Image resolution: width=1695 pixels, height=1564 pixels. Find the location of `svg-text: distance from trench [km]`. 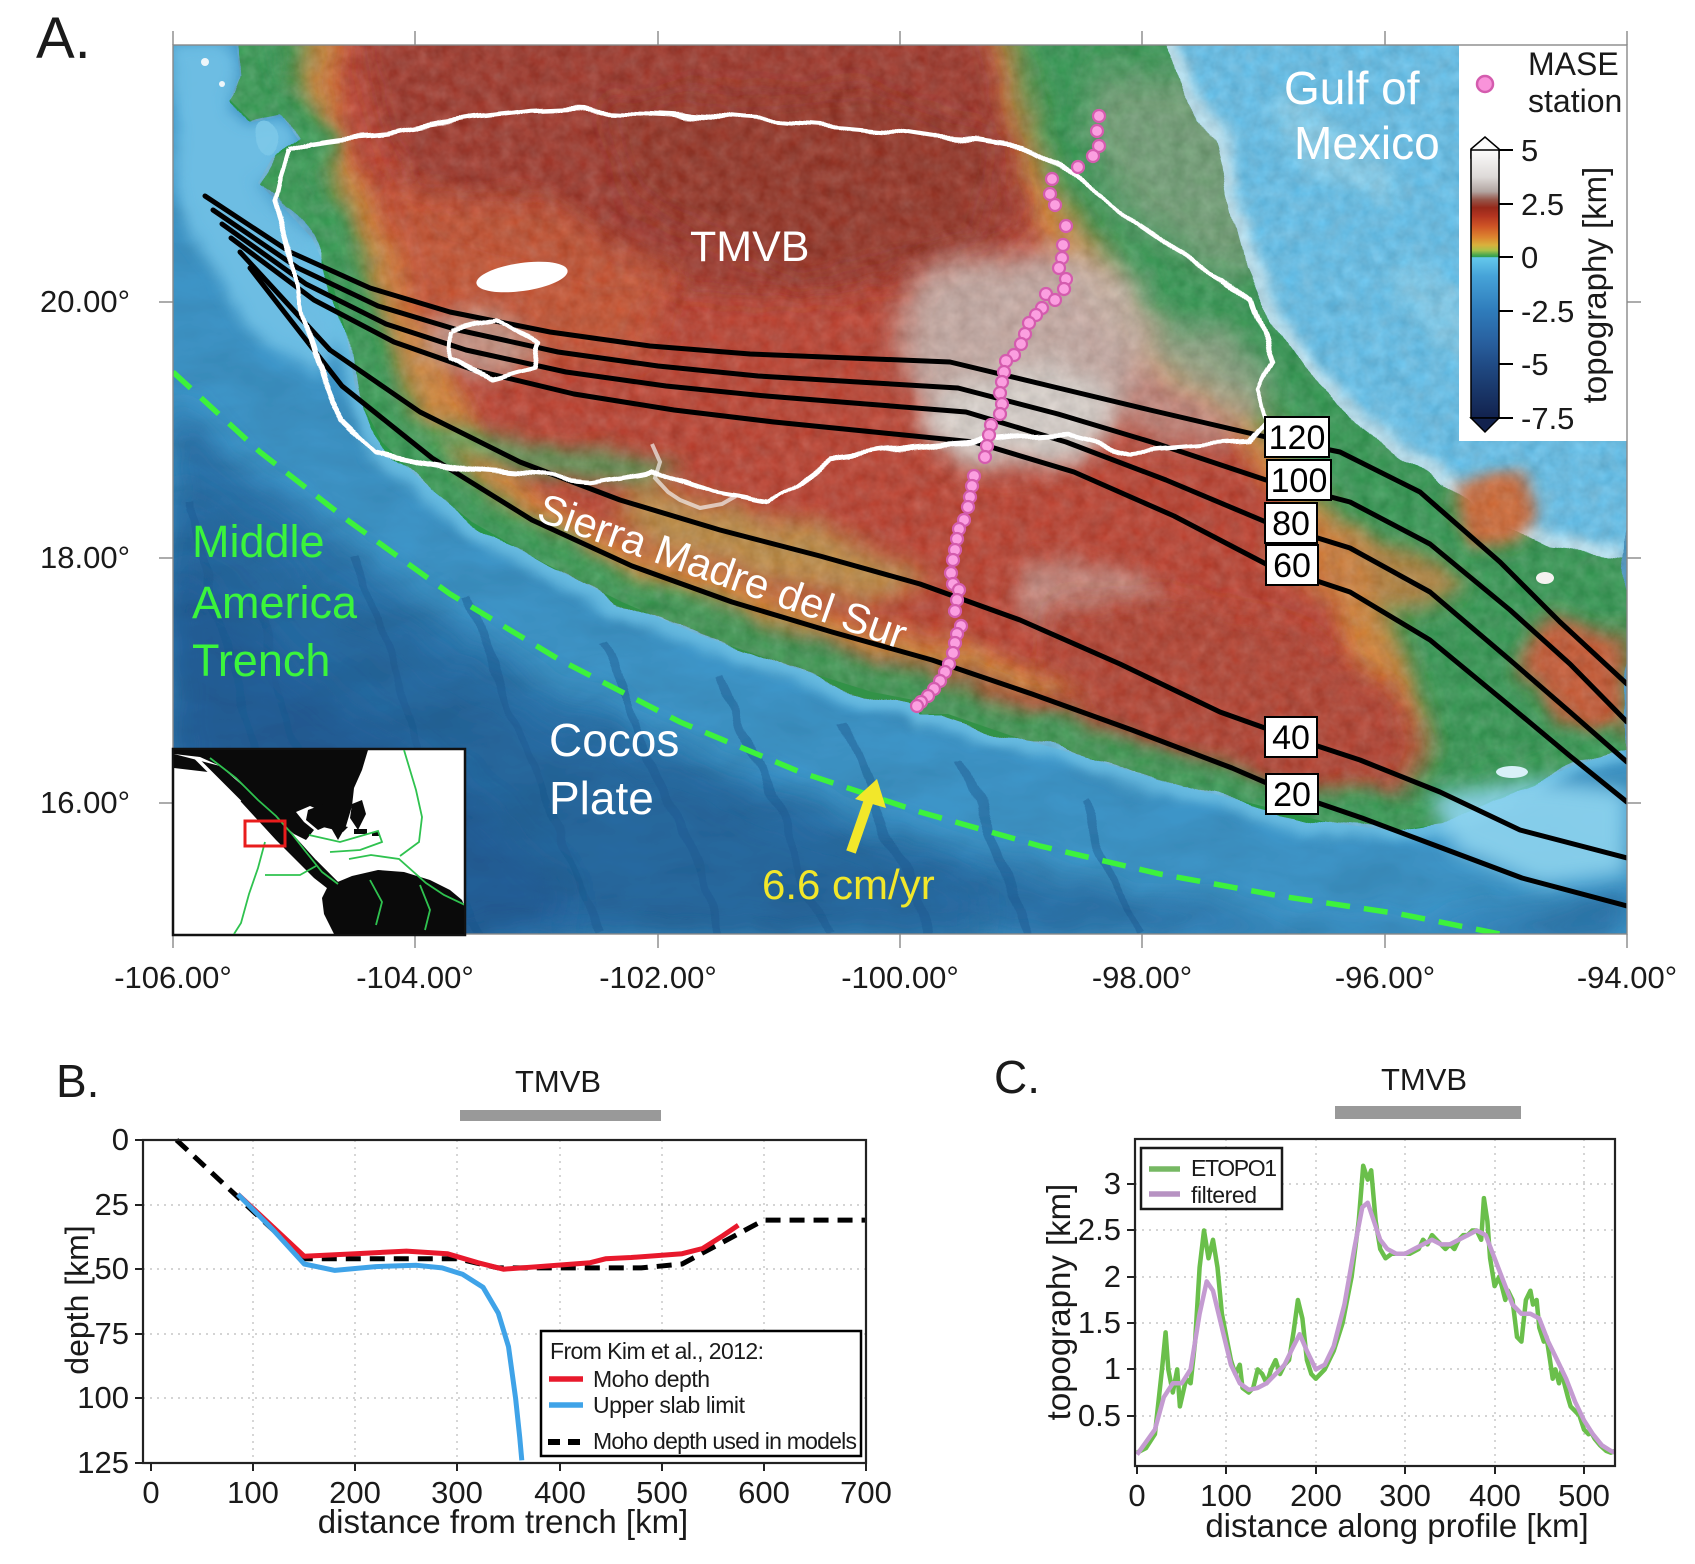

svg-text: distance from trench [km] is located at coordinates (503, 1521).